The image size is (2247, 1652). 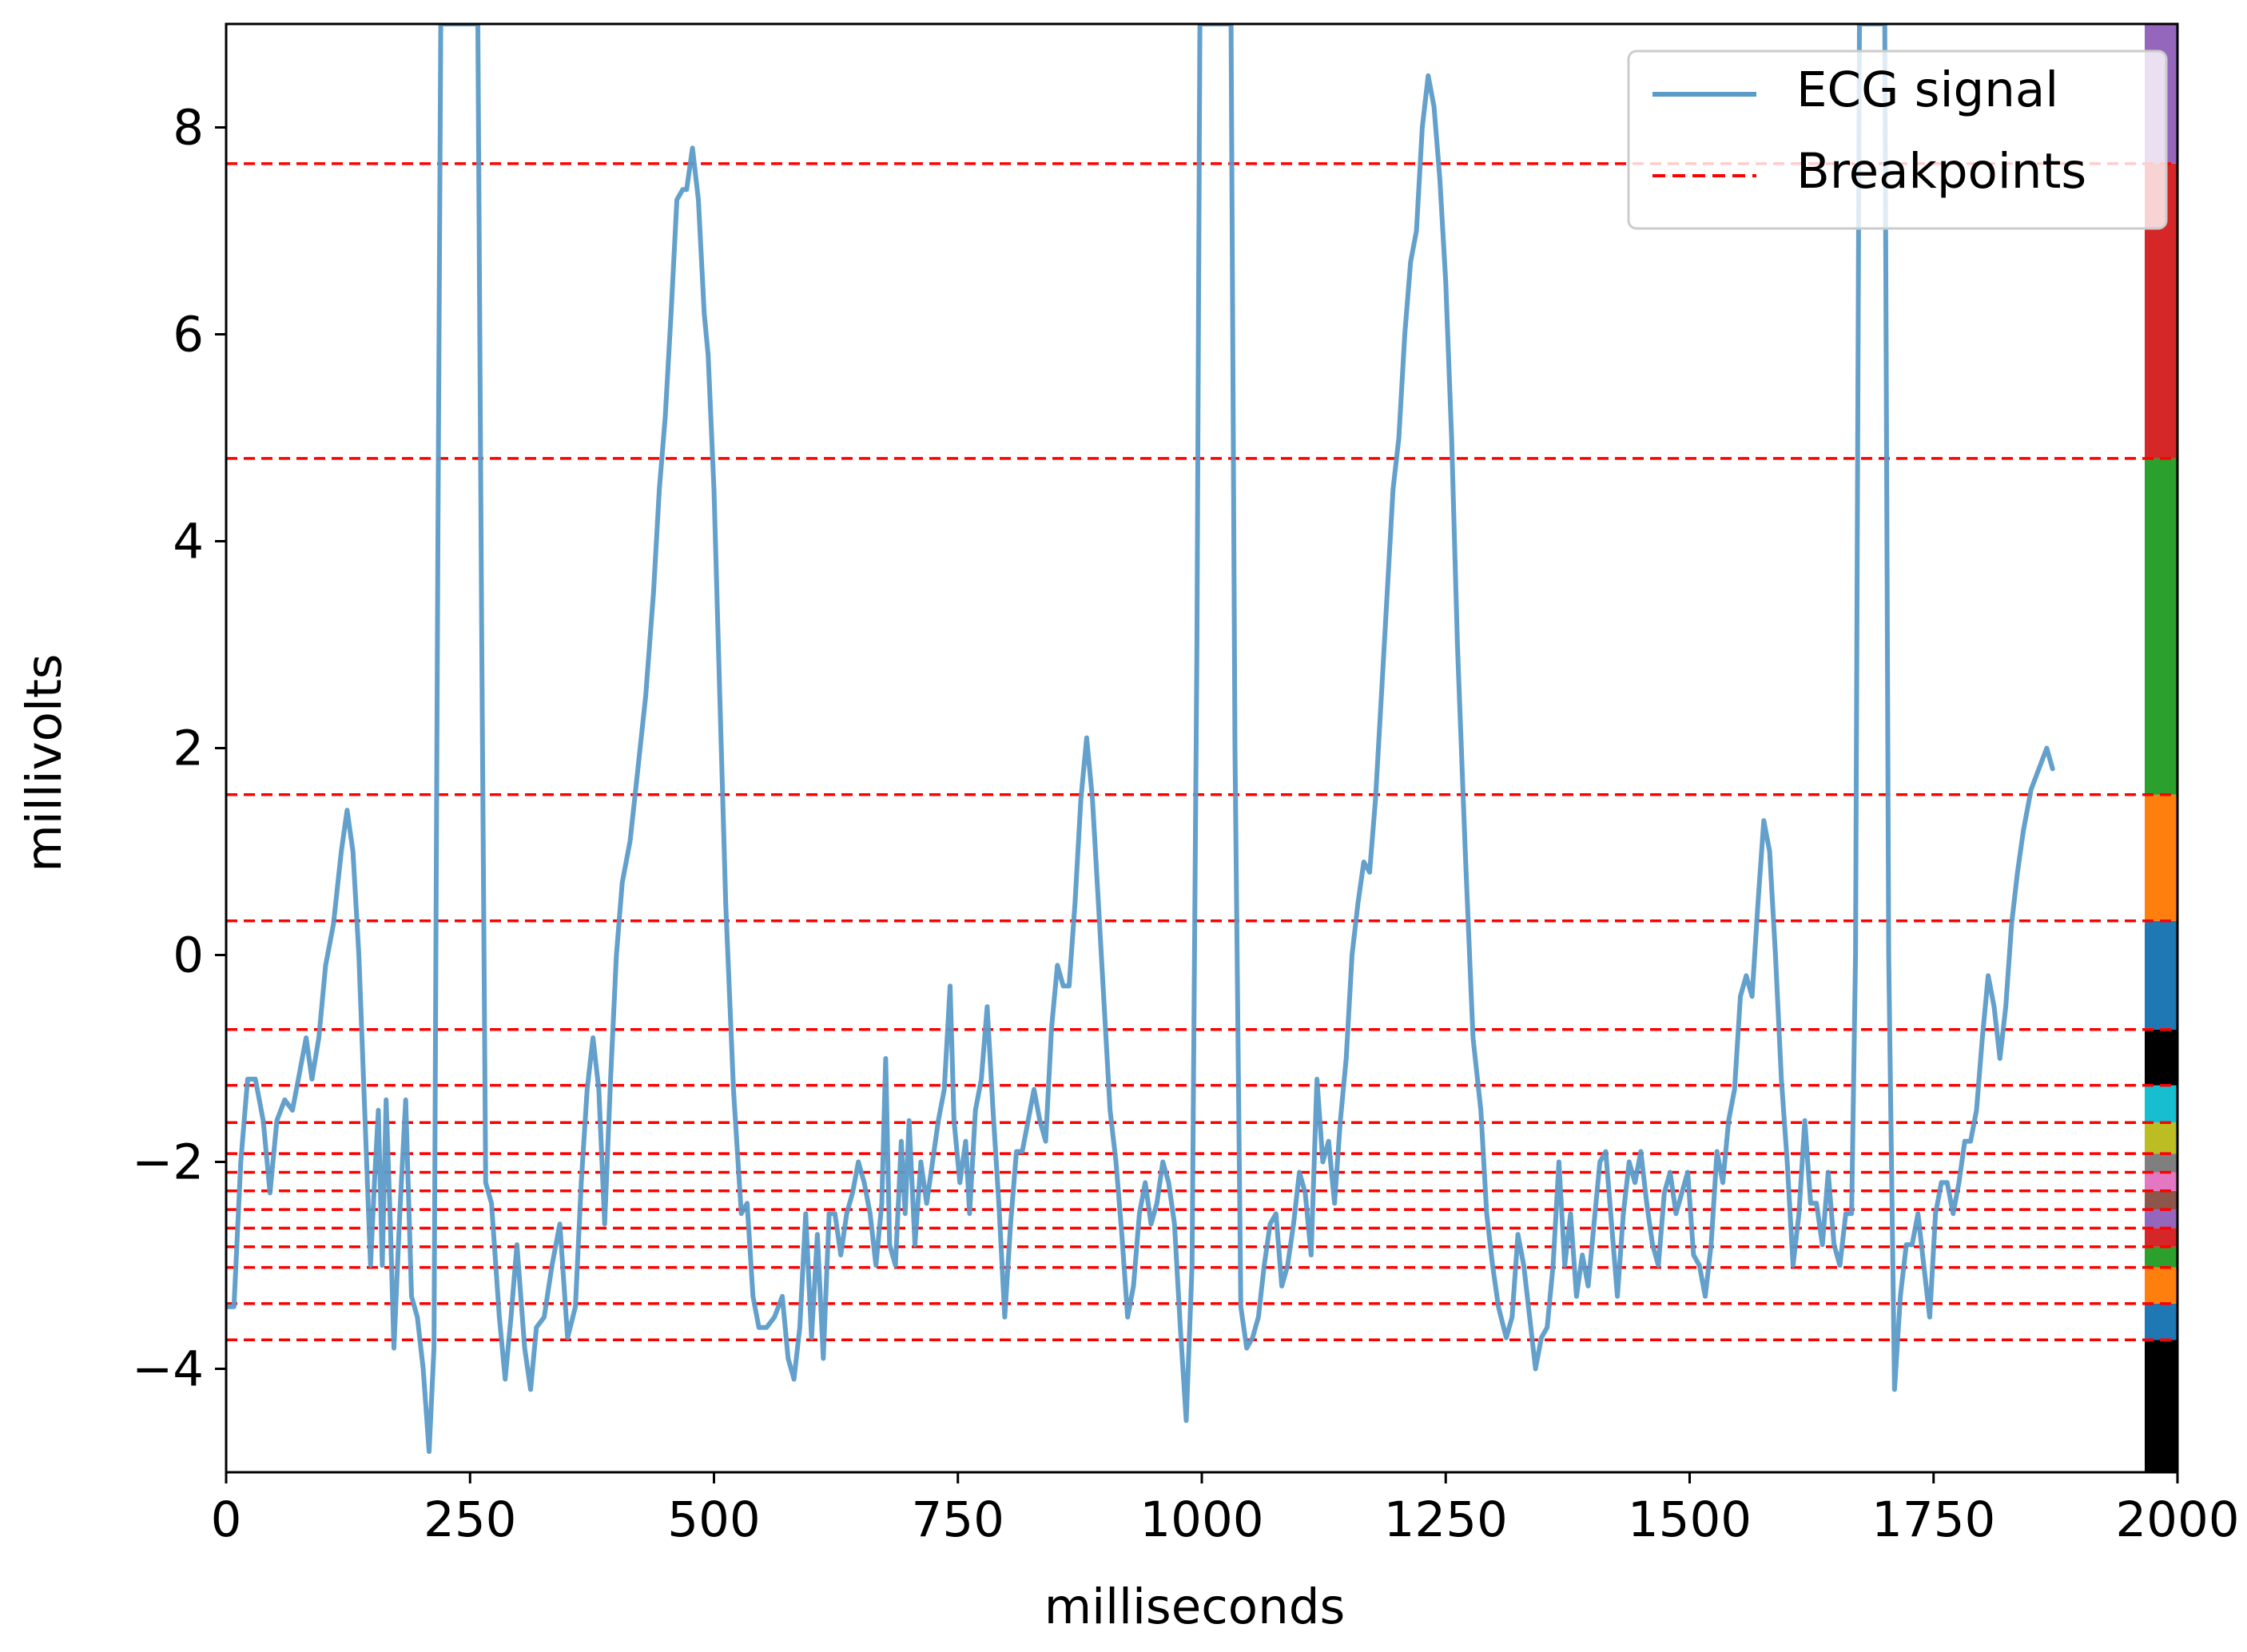 What do you see at coordinates (168, 1369) in the screenshot?
I see `y-tick-label: −4` at bounding box center [168, 1369].